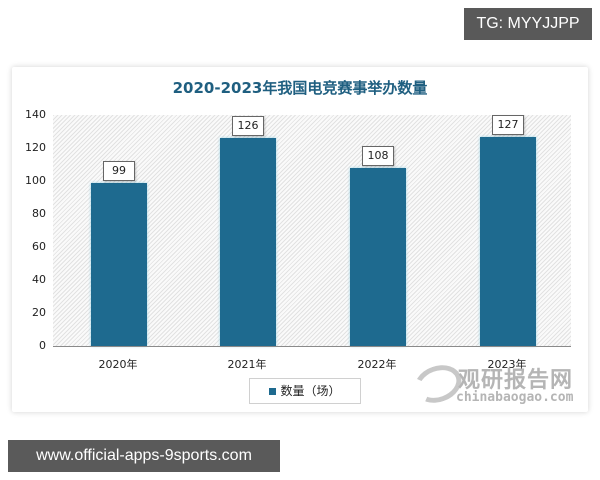  What do you see at coordinates (118, 364) in the screenshot?
I see `x-tick-2020: 2020年` at bounding box center [118, 364].